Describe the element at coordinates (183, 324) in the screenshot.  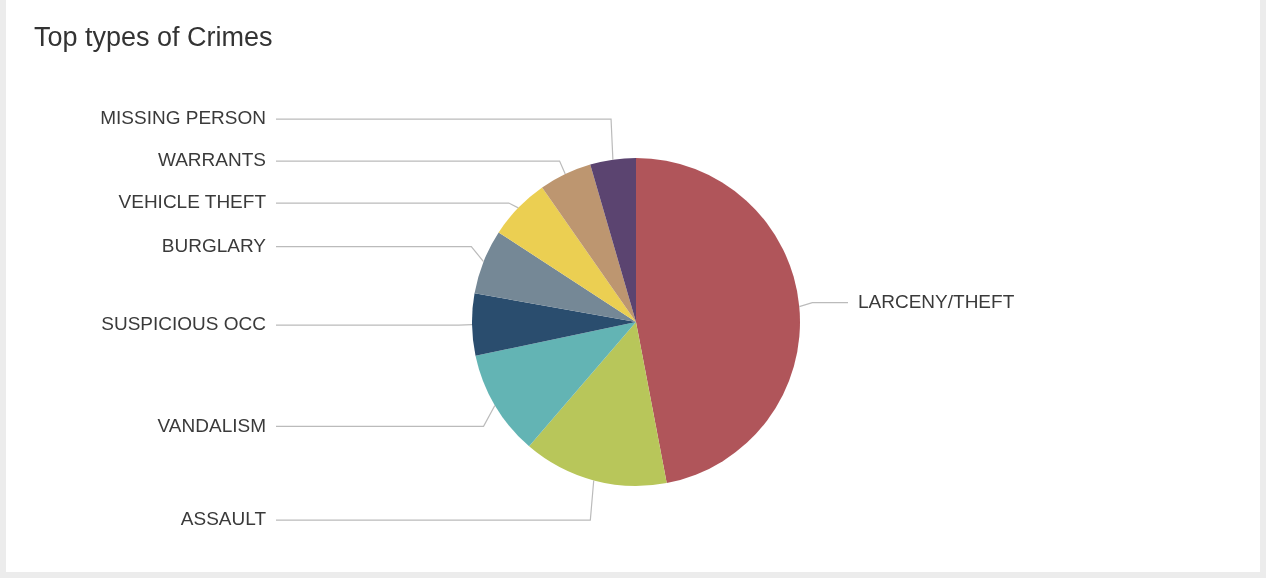
I see `slice-label: SUSPICIOUS OCC` at that location.